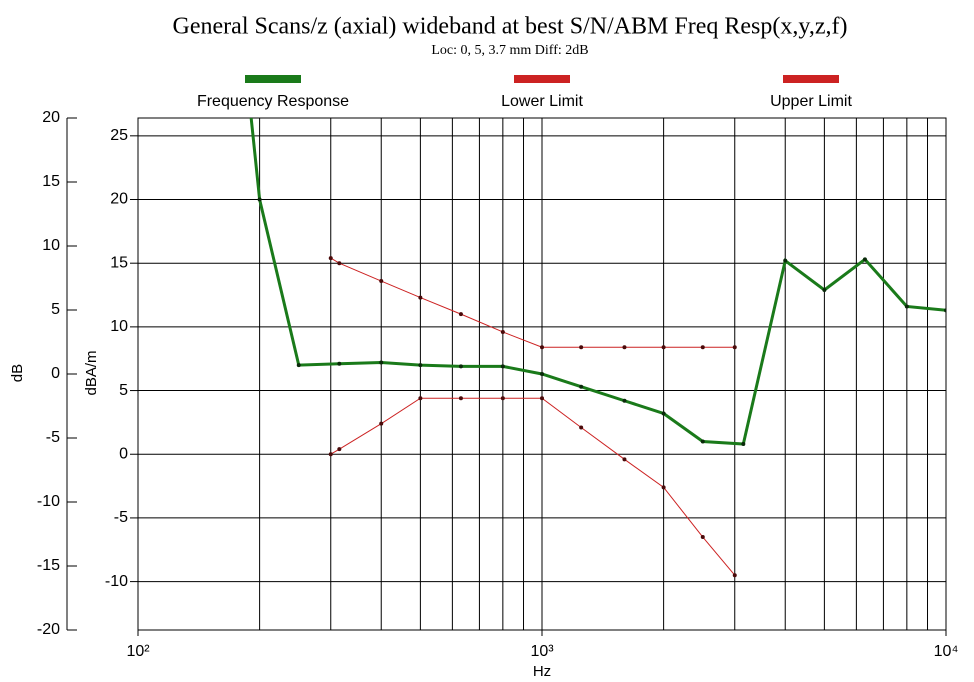 The height and width of the screenshot is (682, 974). What do you see at coordinates (119, 199) in the screenshot?
I see `y2-tick-label: 20` at bounding box center [119, 199].